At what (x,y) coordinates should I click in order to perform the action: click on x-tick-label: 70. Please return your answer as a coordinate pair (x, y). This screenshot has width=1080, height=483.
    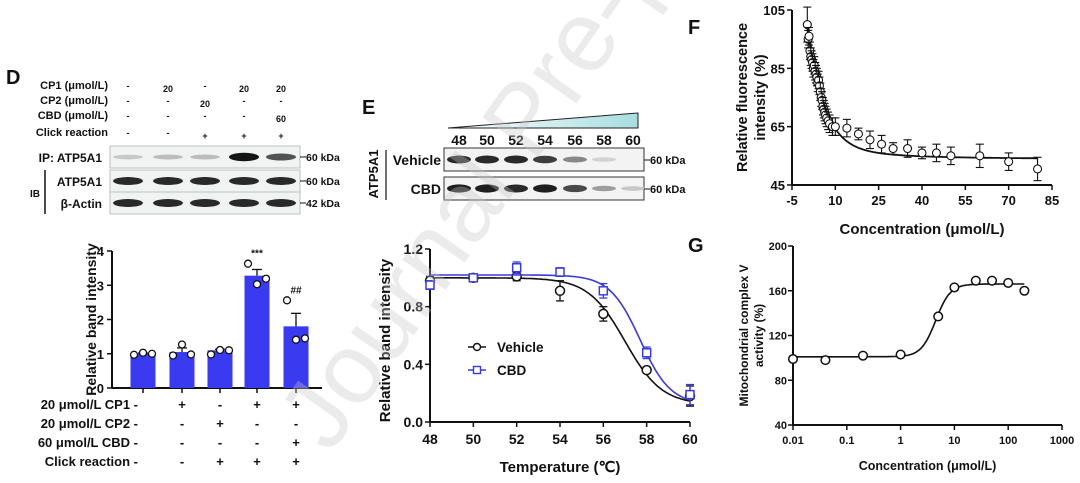
    Looking at the image, I should click on (1008, 200).